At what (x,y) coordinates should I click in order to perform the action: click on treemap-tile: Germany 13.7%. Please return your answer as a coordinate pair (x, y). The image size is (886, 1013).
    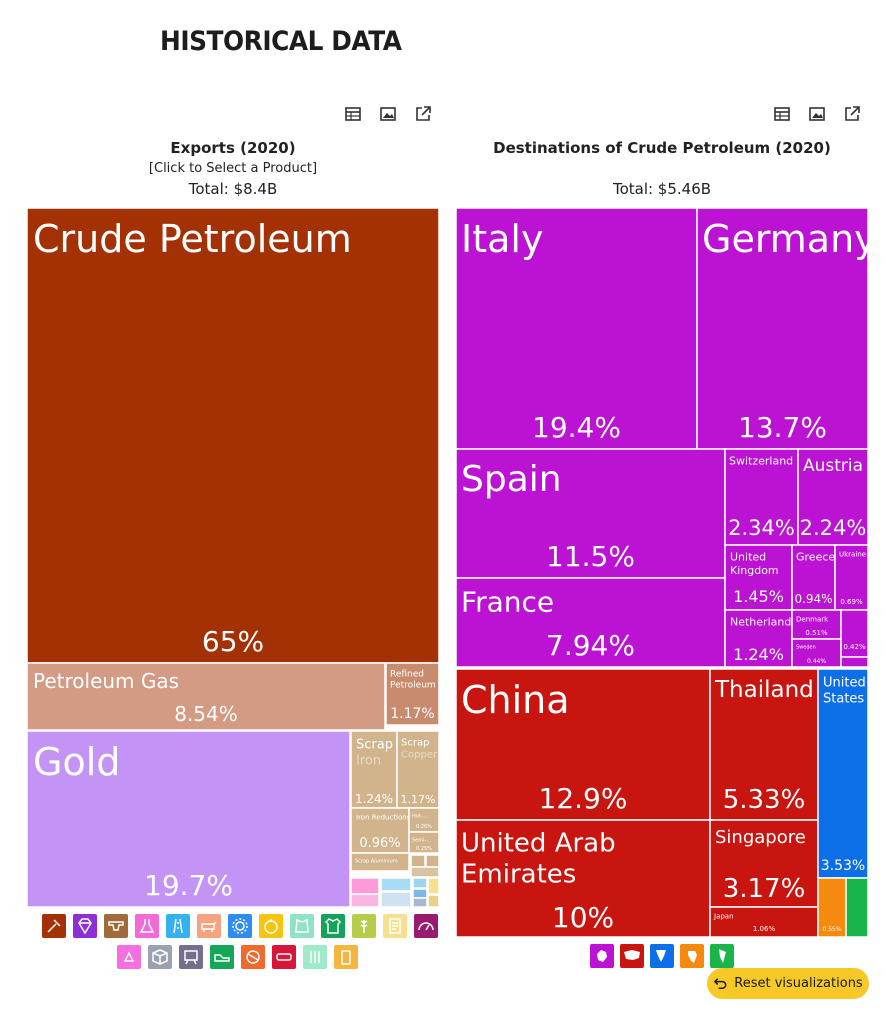
    Looking at the image, I should click on (786, 328).